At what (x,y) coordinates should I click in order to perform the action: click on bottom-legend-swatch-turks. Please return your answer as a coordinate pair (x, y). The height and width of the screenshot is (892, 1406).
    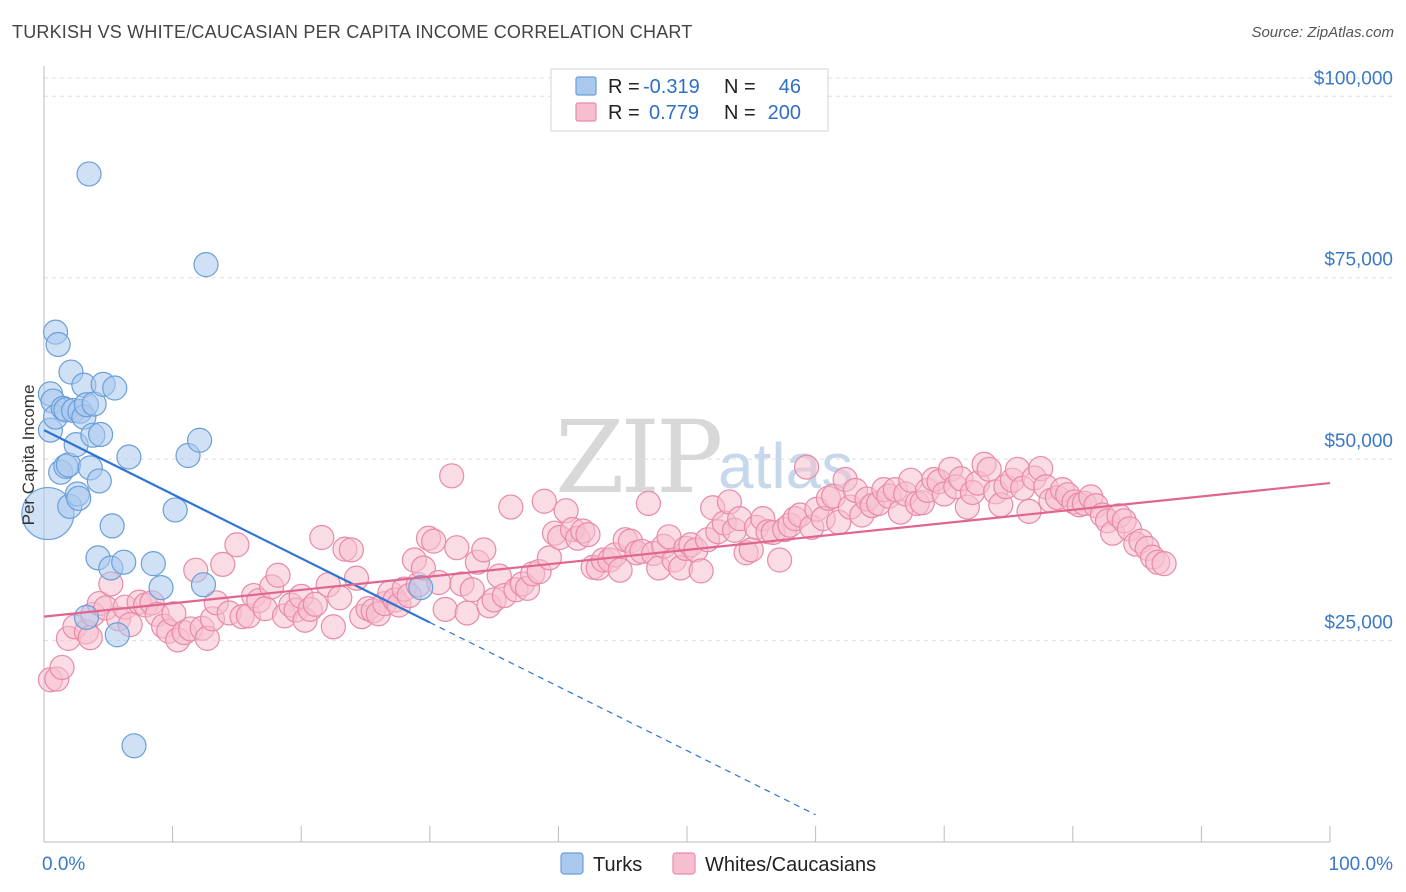
    Looking at the image, I should click on (572, 863).